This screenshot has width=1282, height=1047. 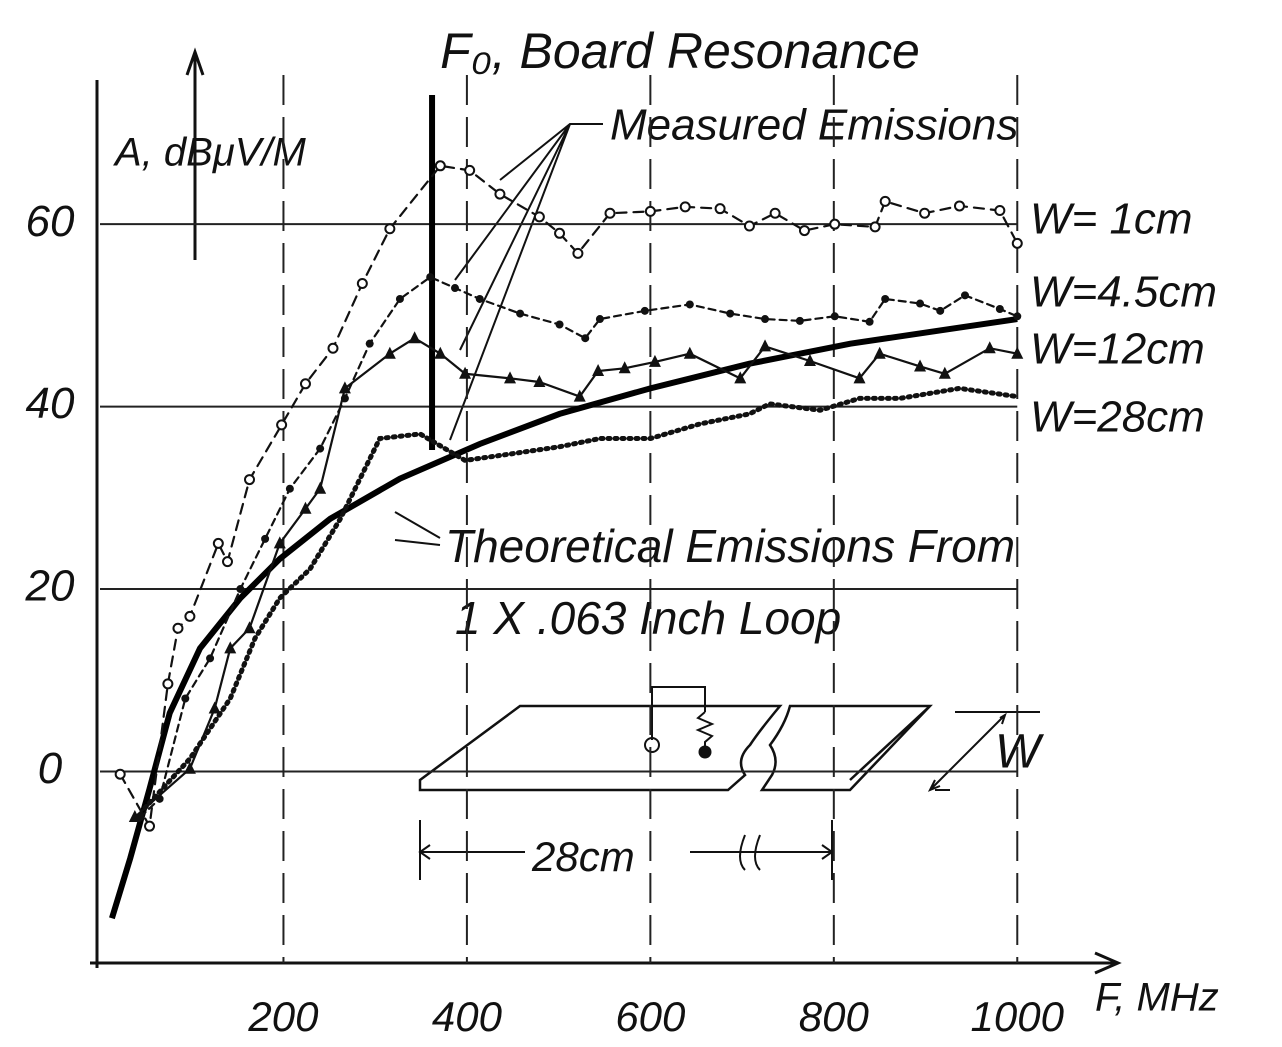 What do you see at coordinates (600, 748) in the screenshot?
I see `board` at bounding box center [600, 748].